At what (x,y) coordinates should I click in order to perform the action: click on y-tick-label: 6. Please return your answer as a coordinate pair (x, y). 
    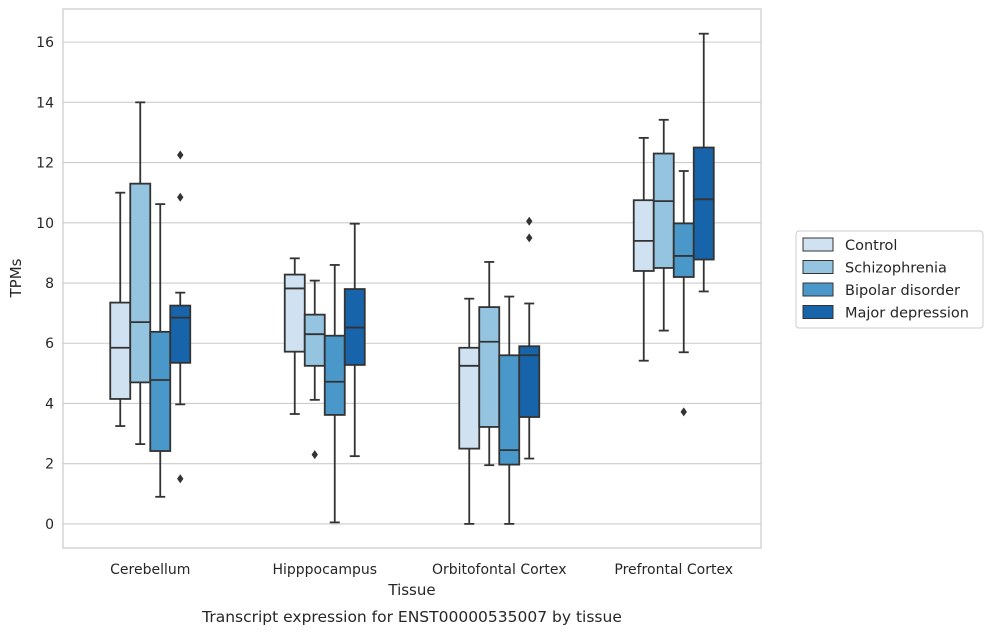
    Looking at the image, I should click on (49, 344).